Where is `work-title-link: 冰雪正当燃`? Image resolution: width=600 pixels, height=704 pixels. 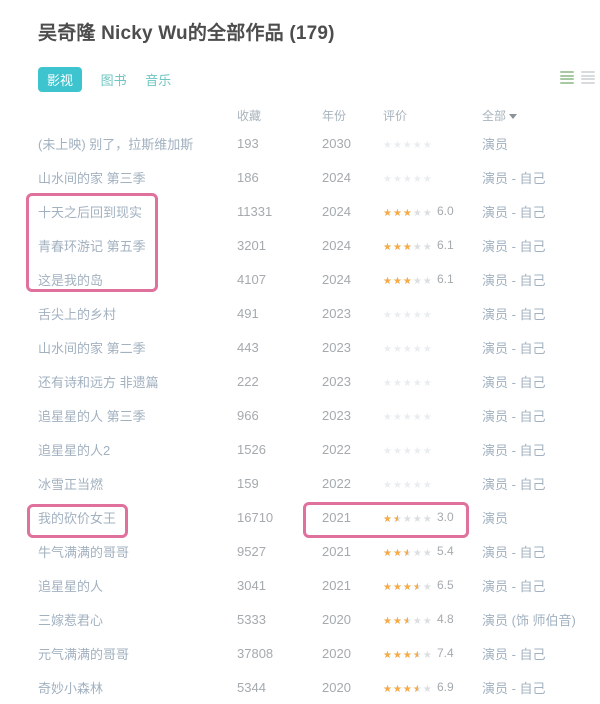
work-title-link: 冰雪正当燃 is located at coordinates (71, 484).